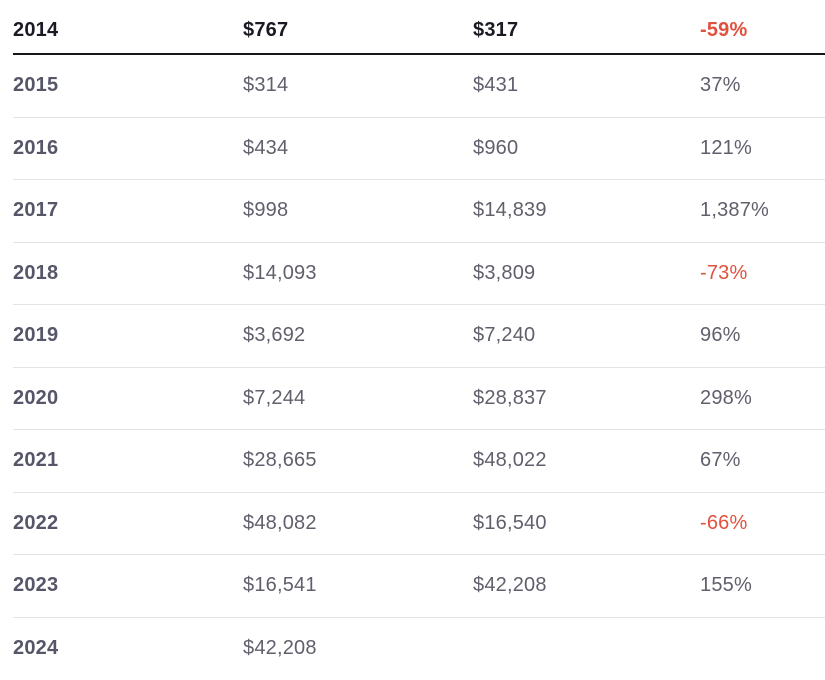  I want to click on value1-cell: $48,082, so click(280, 522).